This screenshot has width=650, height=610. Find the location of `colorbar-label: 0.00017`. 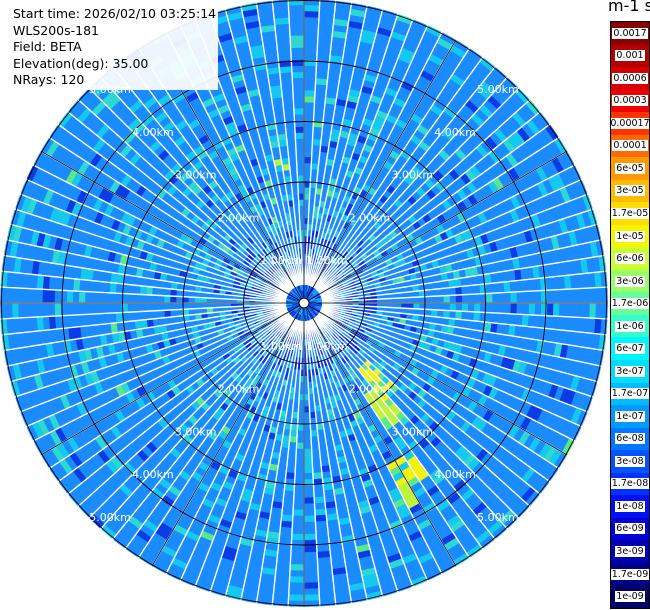

colorbar-label: 0.00017 is located at coordinates (630, 123).